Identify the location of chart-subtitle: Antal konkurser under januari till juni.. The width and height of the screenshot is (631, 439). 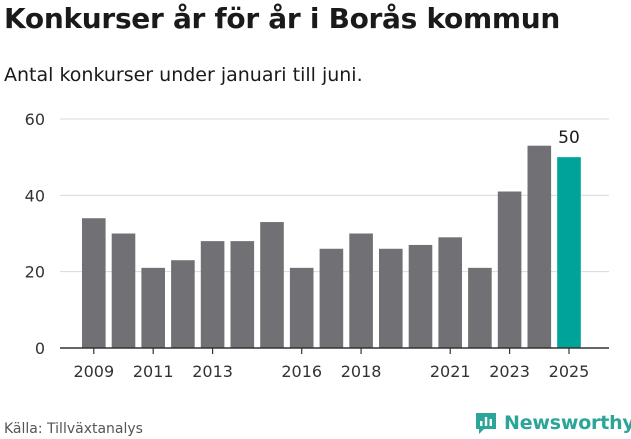
(183, 75).